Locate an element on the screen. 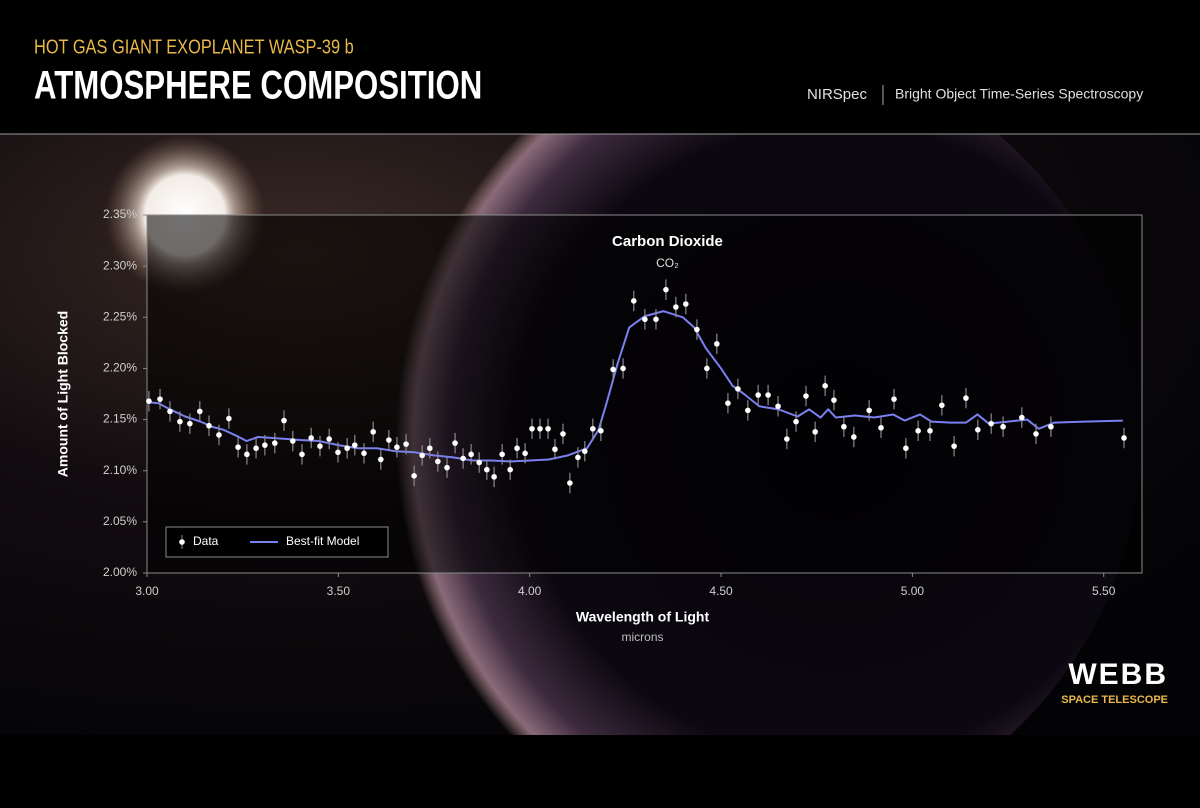 This screenshot has width=1200, height=808. legend-label: Best-fit Model is located at coordinates (322, 541).